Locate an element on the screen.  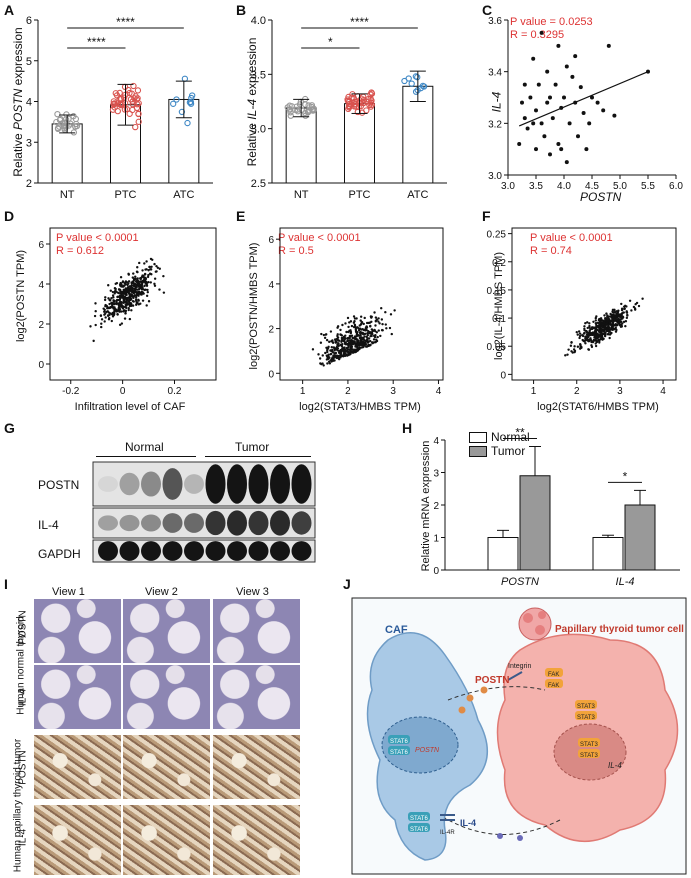
C-xtick-label: 4.0 is located at coordinates (564, 186).